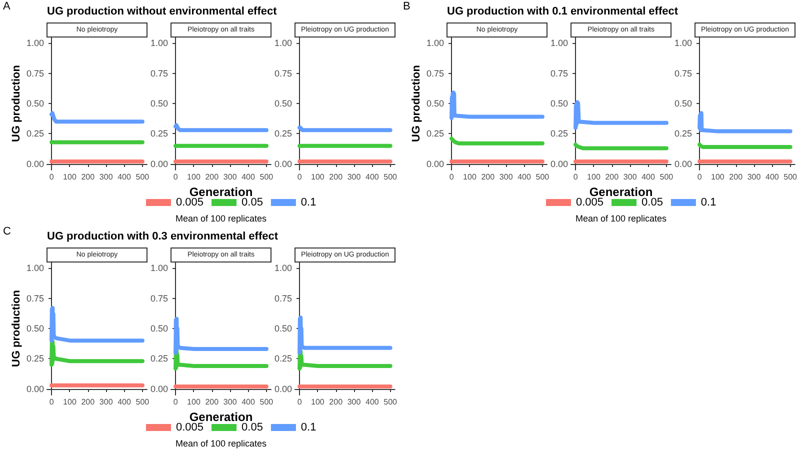  I want to click on chart-title: UG production without environmental effect, so click(162, 12).